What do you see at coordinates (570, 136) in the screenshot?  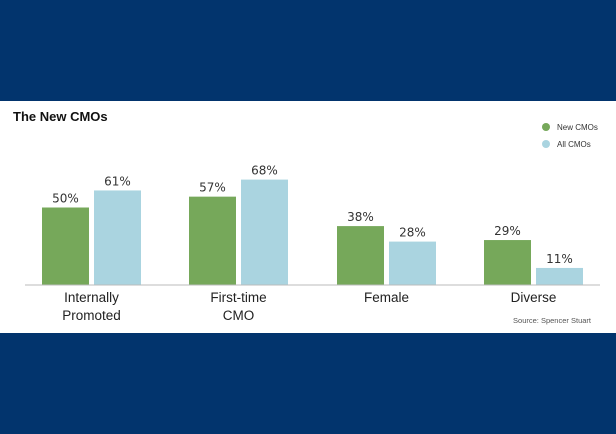 I see `legend: New CMOs All CMOs` at bounding box center [570, 136].